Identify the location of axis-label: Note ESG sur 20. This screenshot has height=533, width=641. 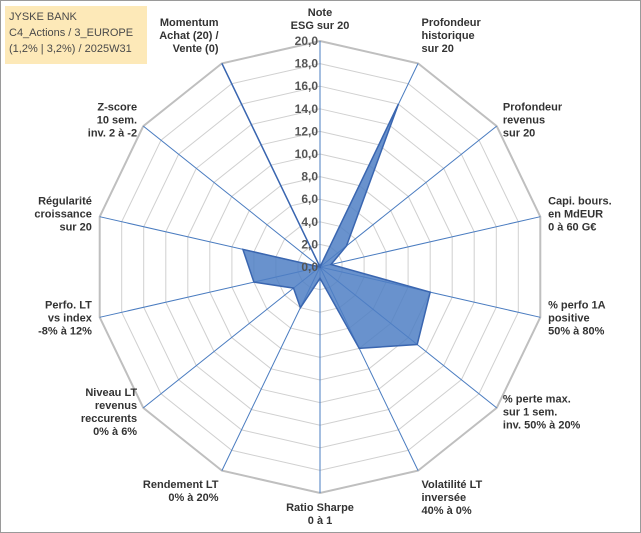
(320, 19).